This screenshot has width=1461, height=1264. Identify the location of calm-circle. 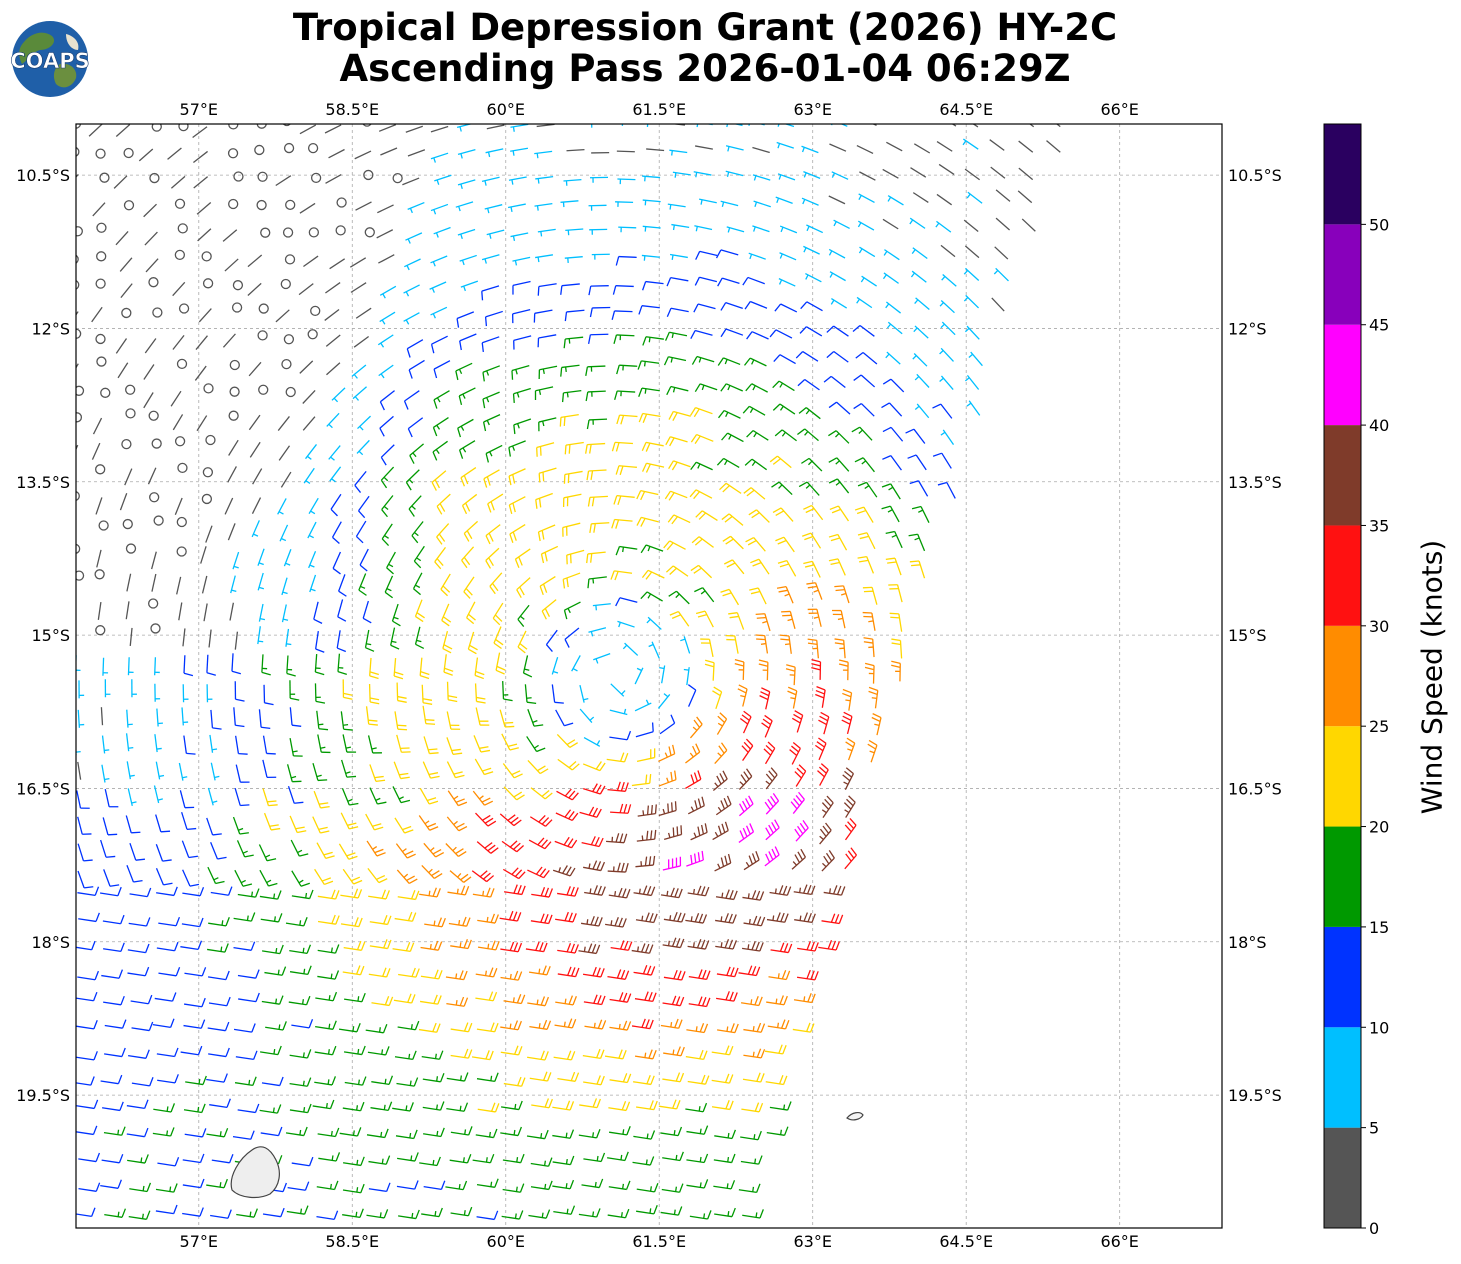
(234, 365).